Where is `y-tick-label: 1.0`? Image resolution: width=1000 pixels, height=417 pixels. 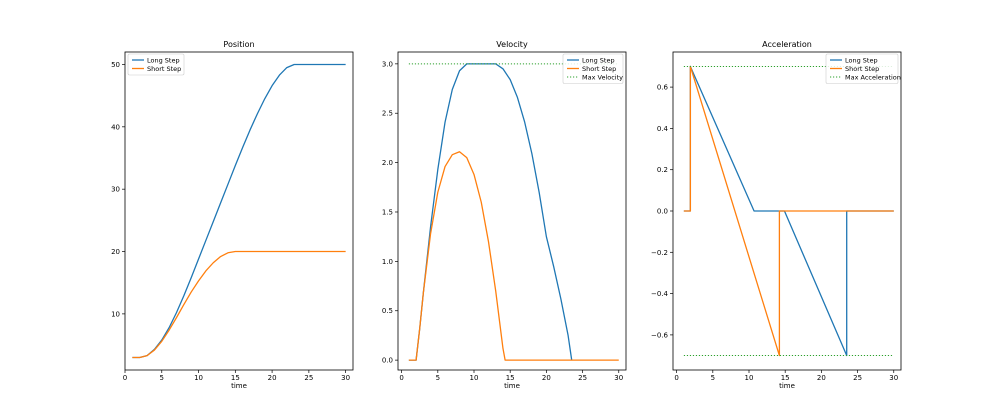
y-tick-label: 1.0 is located at coordinates (387, 262).